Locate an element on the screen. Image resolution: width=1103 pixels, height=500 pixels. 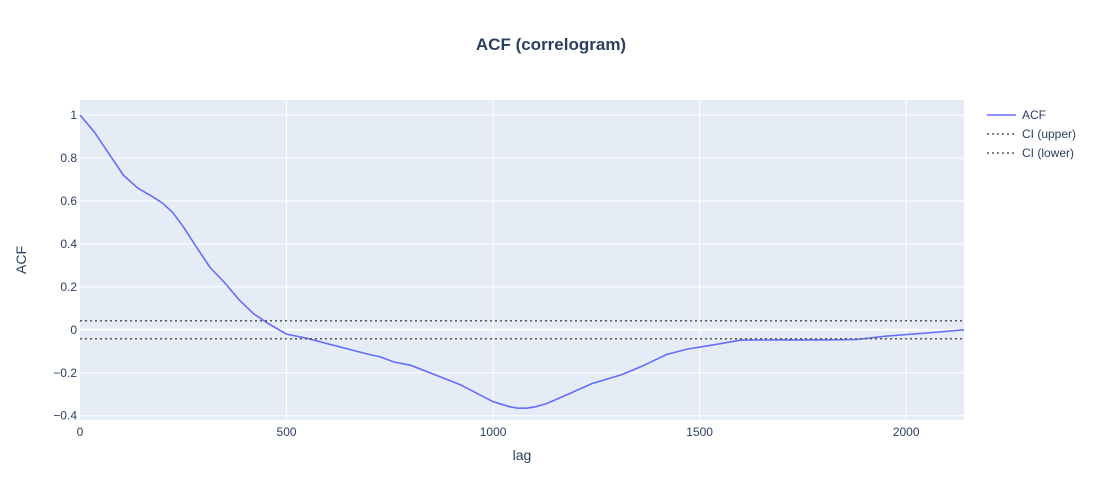
legend-label: CI (lower) is located at coordinates (1048, 153).